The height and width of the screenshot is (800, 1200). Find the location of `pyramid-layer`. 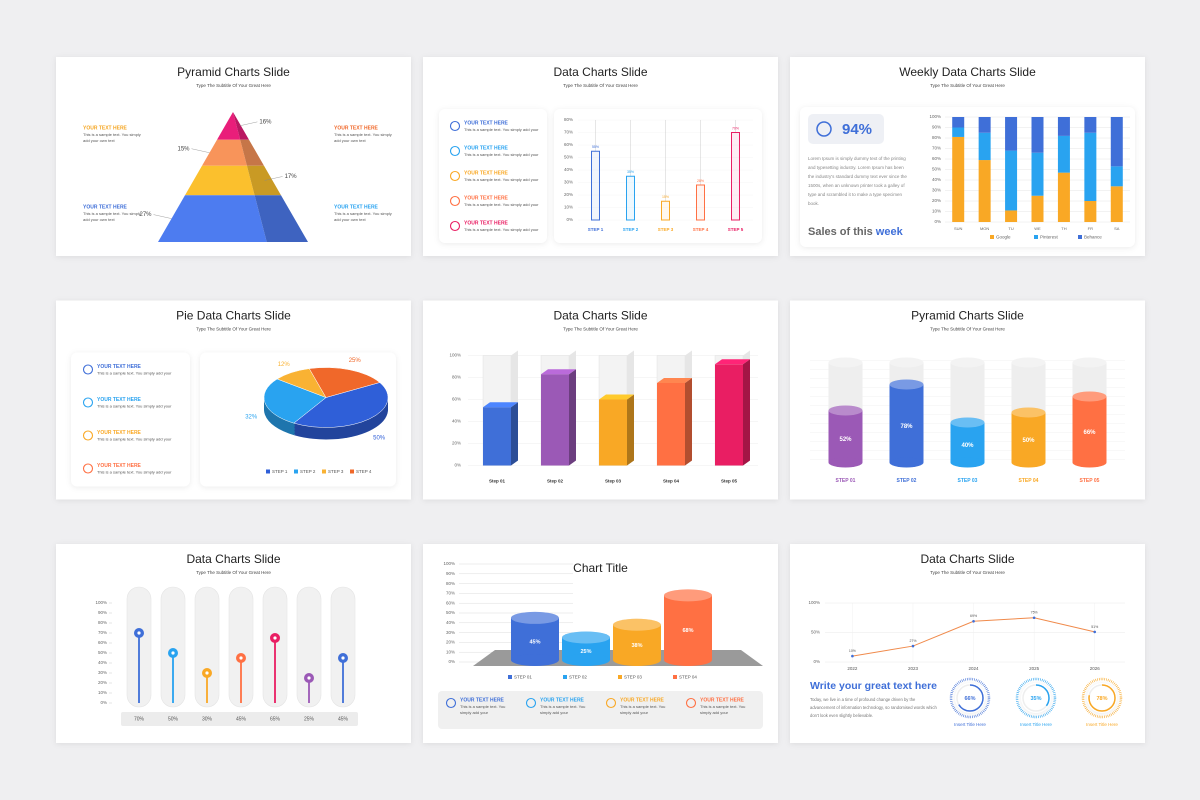

pyramid-layer is located at coordinates (212, 218).